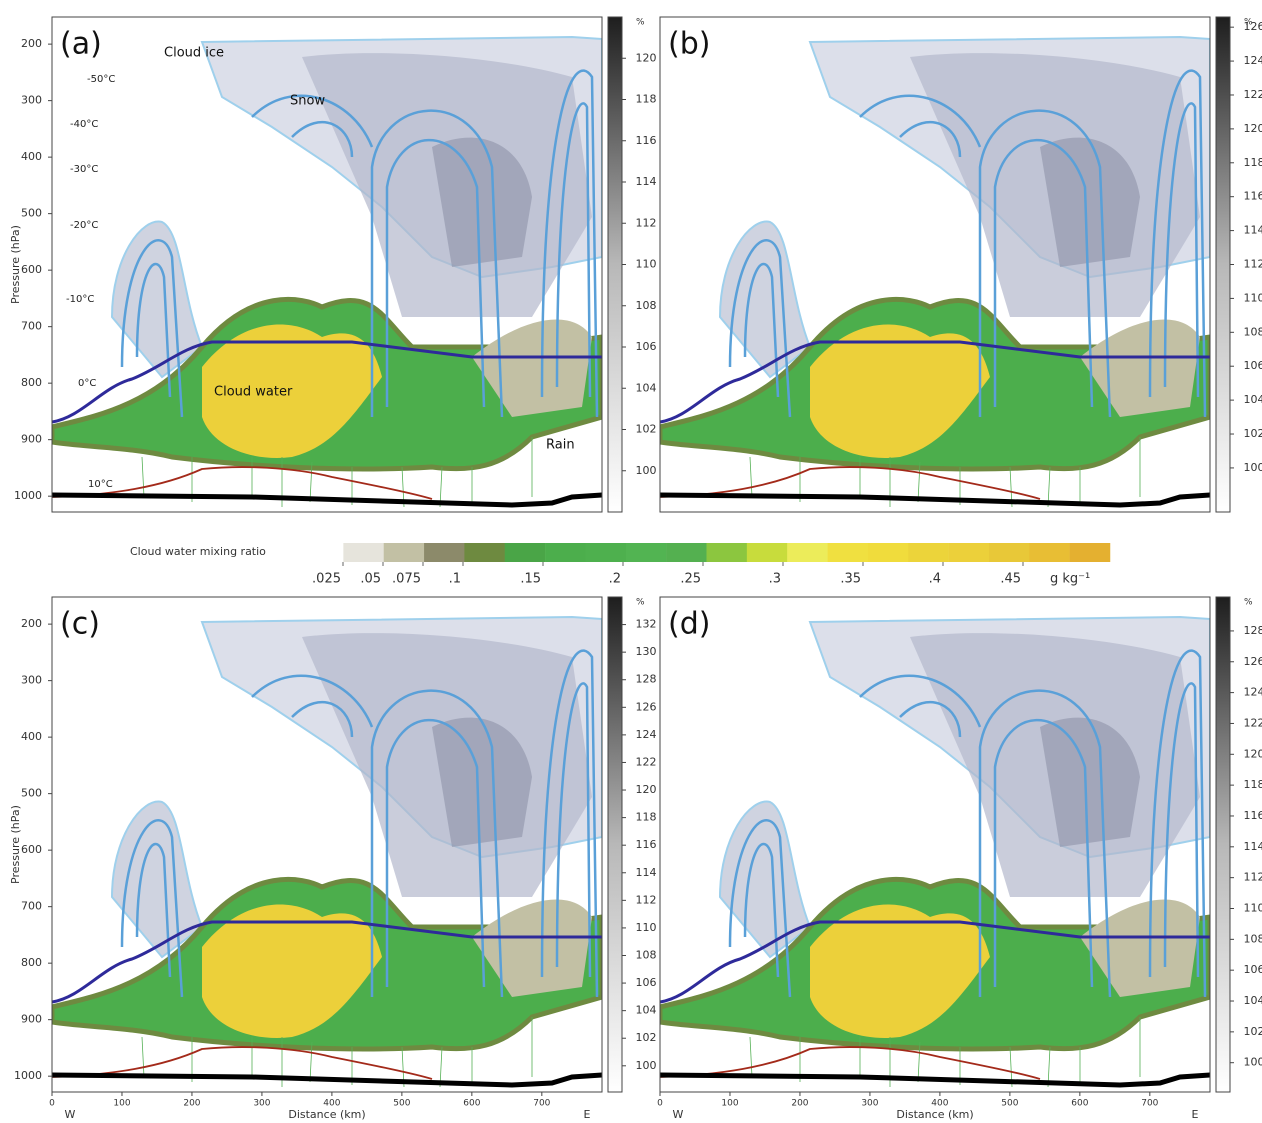 The image size is (1262, 1123). Describe the element at coordinates (689, 44) in the screenshot. I see `panel-label: (b)` at that location.